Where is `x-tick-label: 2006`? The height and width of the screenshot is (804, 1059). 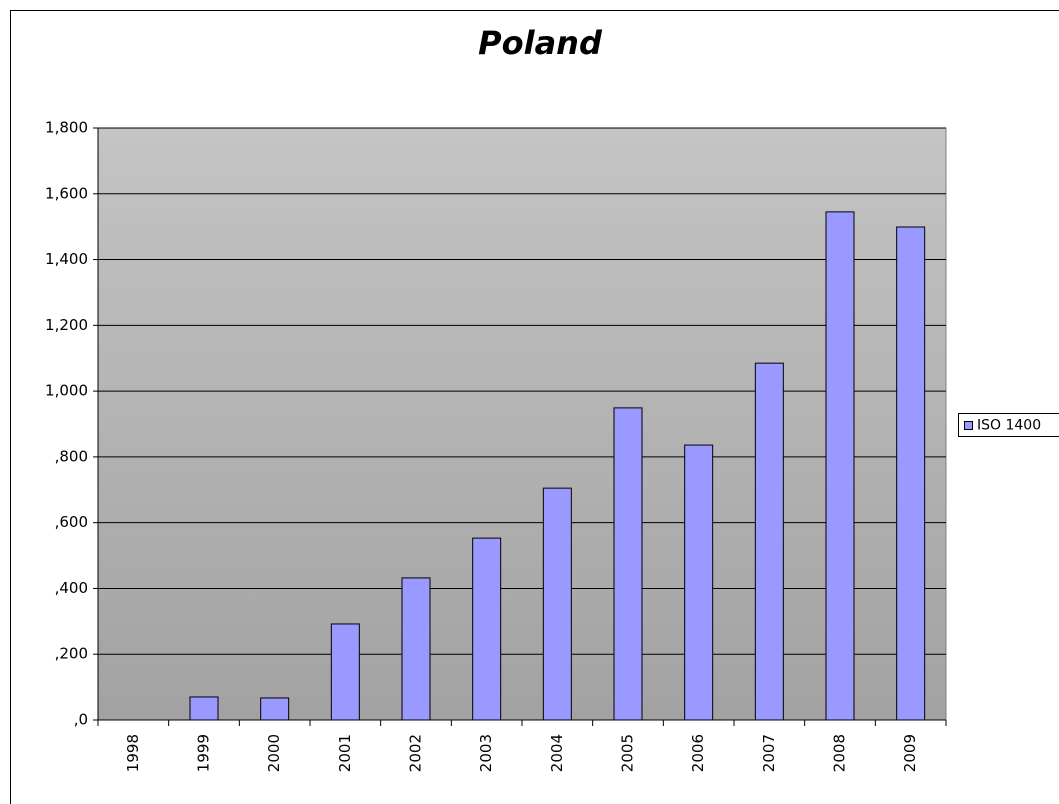 x-tick-label: 2006 is located at coordinates (698, 753).